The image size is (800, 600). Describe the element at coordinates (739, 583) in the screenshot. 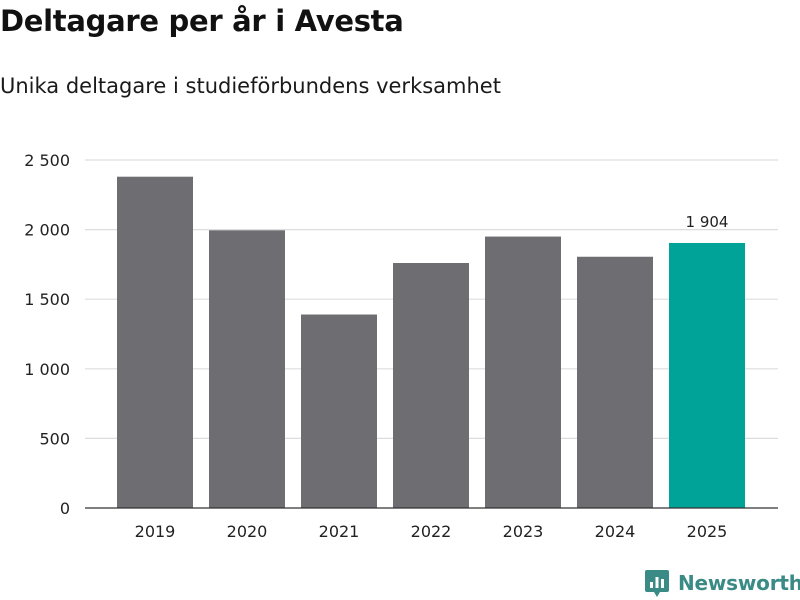

I see `brand-name: Newsworthy` at that location.